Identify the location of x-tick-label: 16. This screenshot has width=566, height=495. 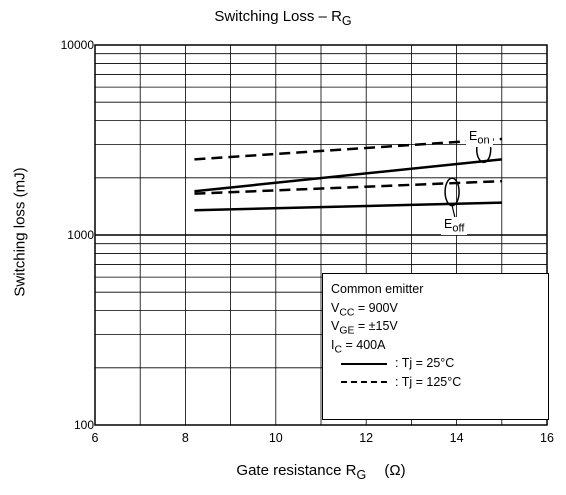
(547, 438).